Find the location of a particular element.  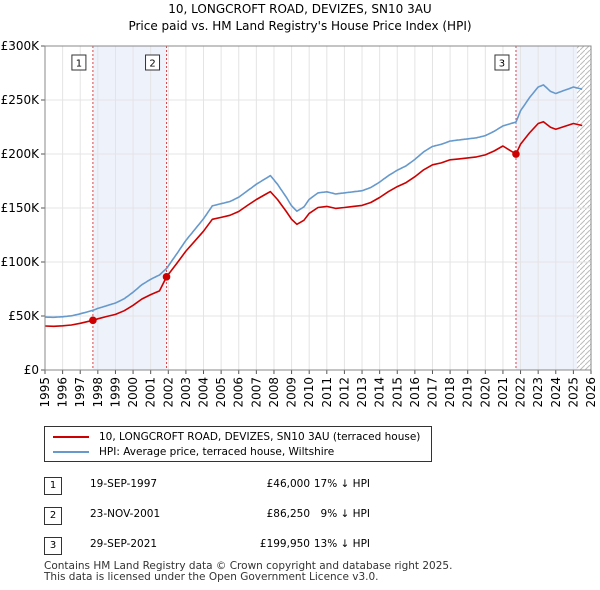

x-tick-label: 2006 is located at coordinates (239, 392).